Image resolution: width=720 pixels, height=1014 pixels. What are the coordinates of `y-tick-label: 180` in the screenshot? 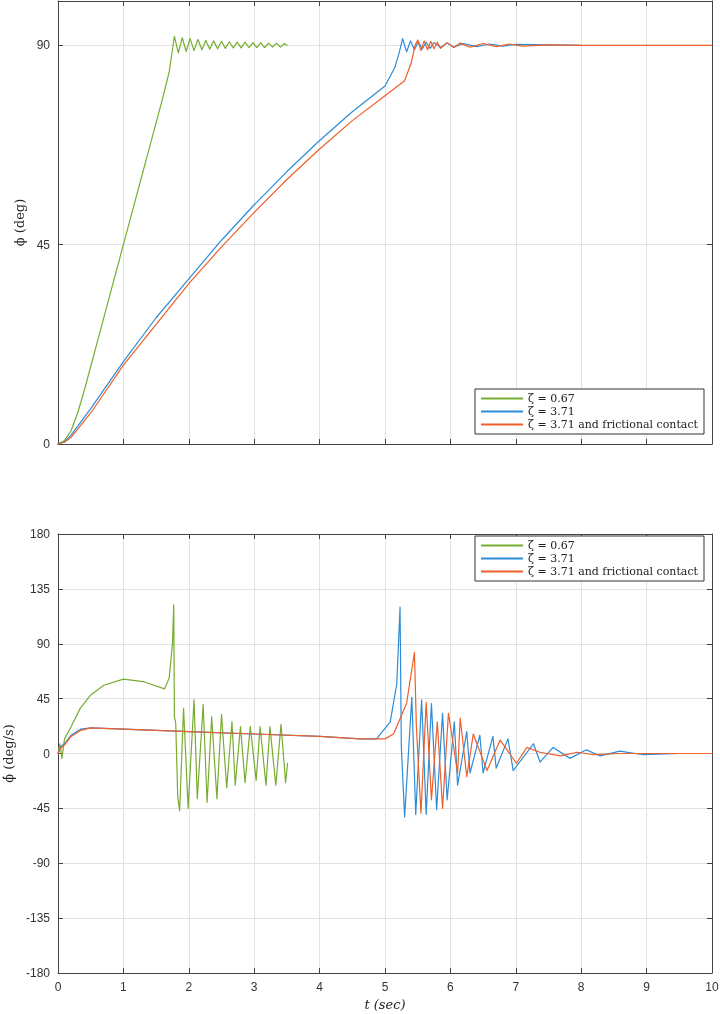 It's located at (40, 534).